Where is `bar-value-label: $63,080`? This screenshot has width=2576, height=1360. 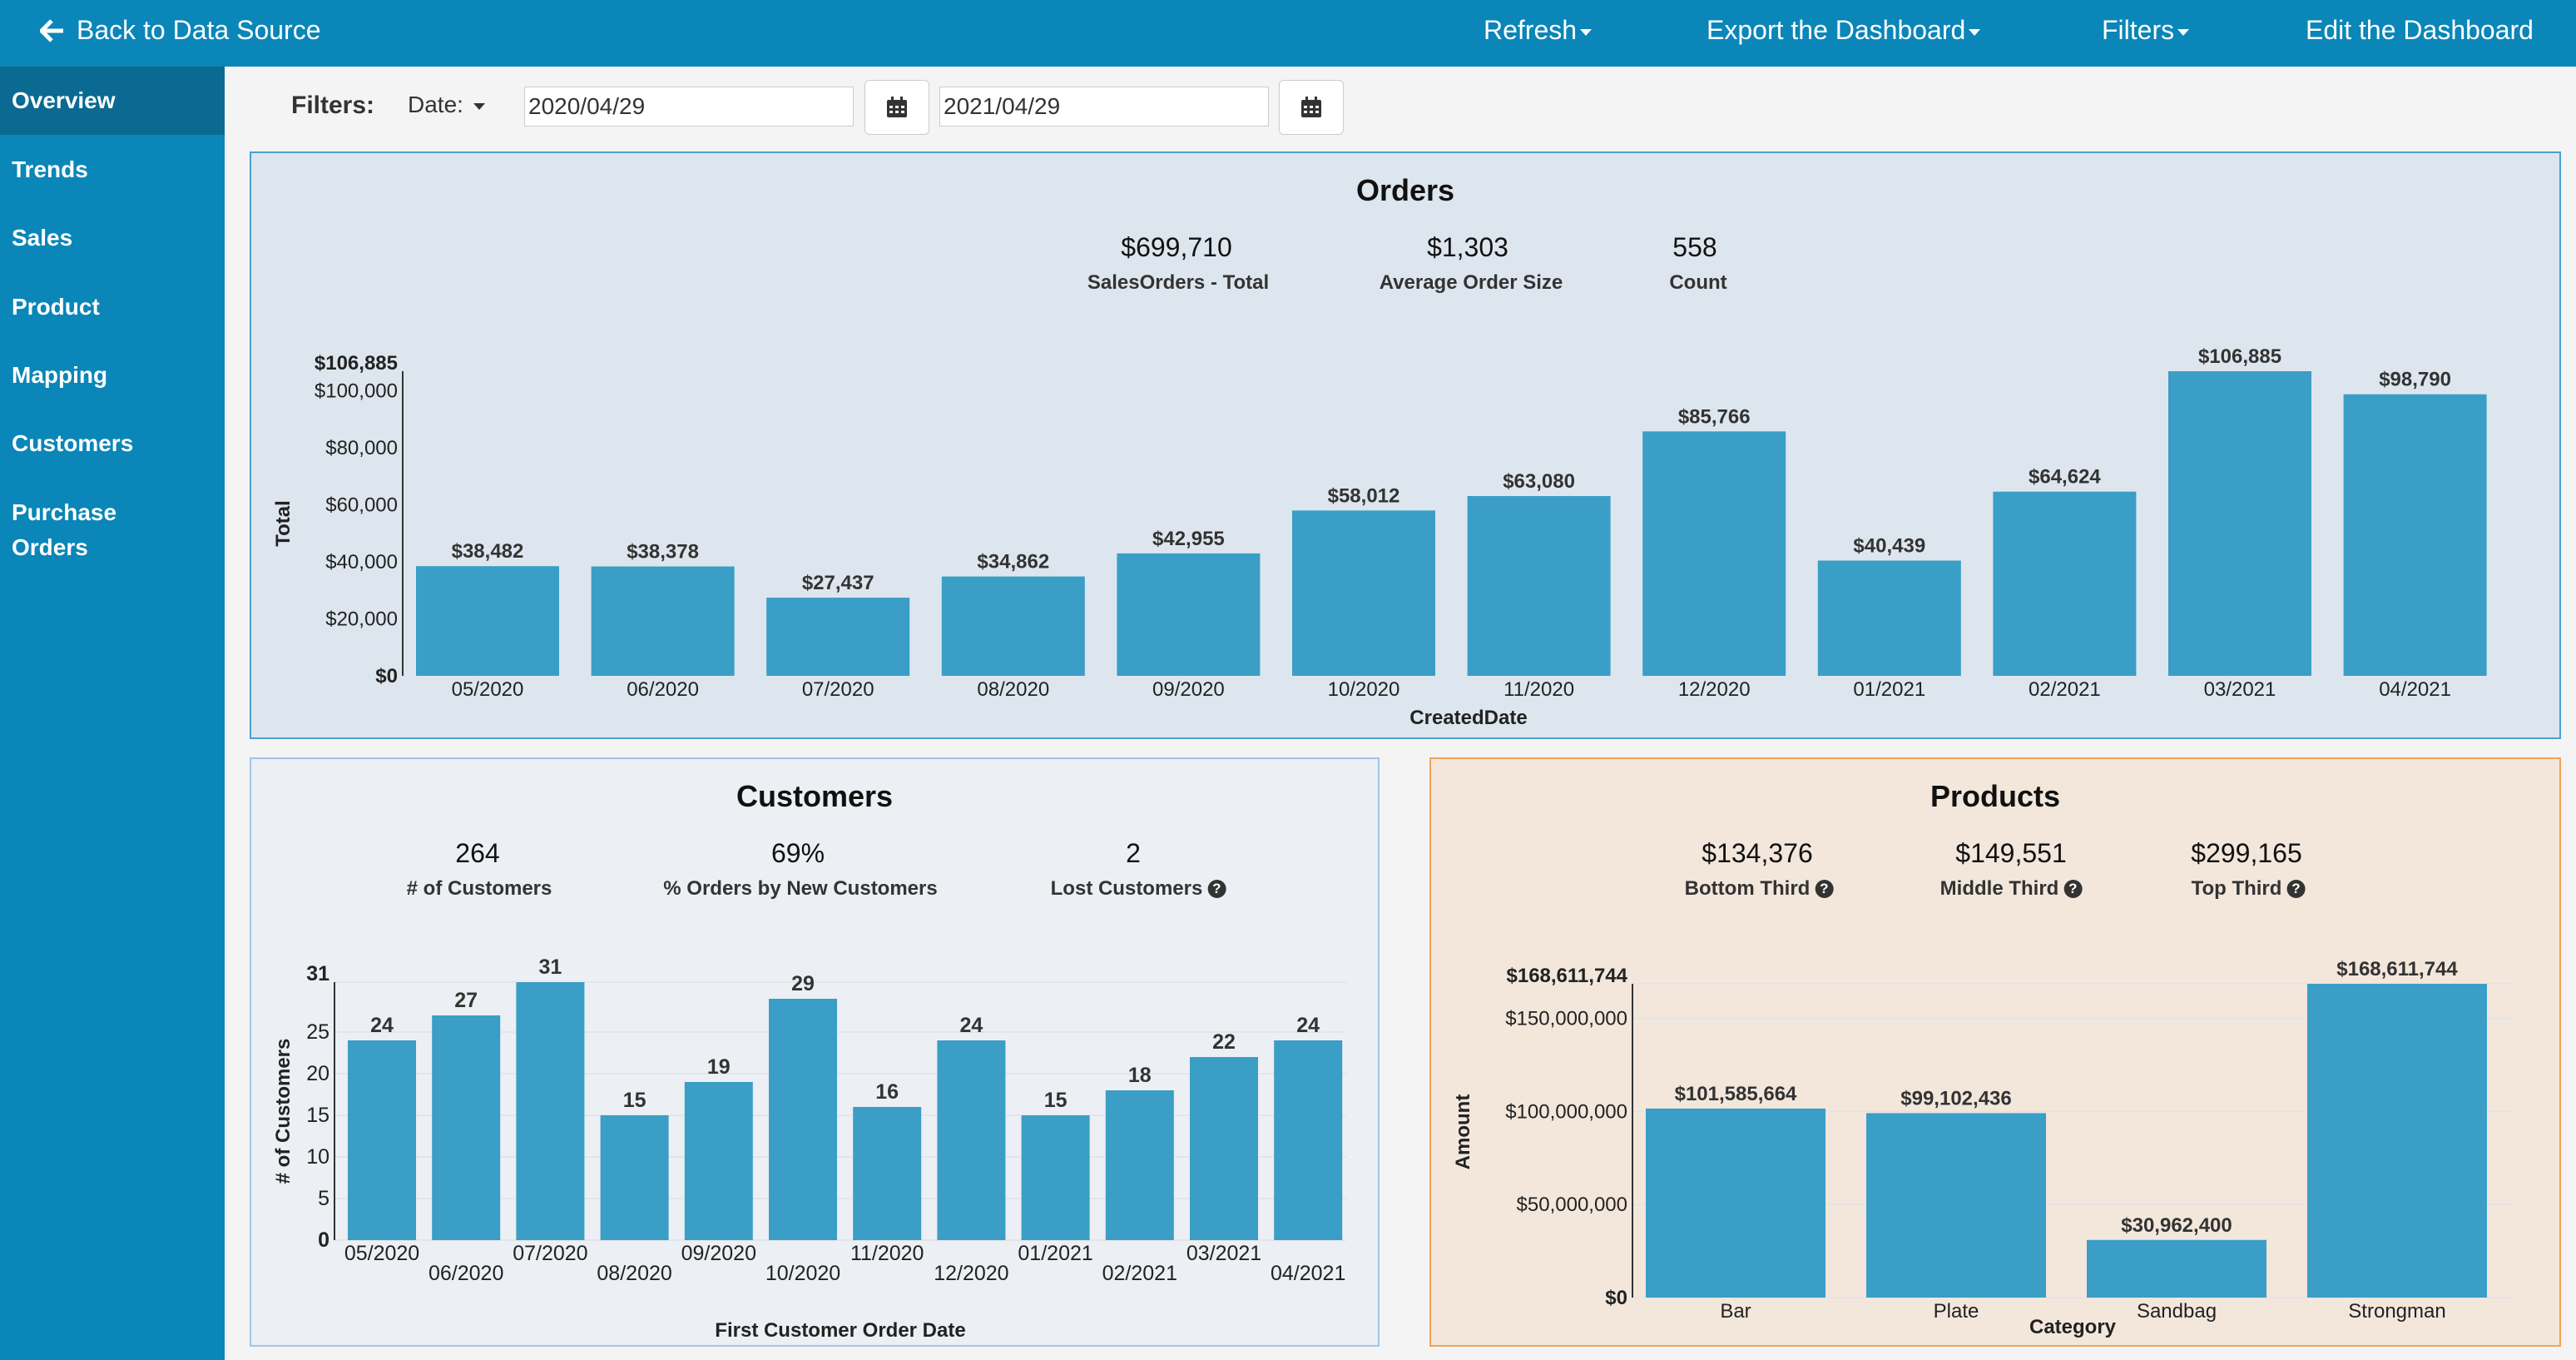
bar-value-label: $63,080 is located at coordinates (1539, 481).